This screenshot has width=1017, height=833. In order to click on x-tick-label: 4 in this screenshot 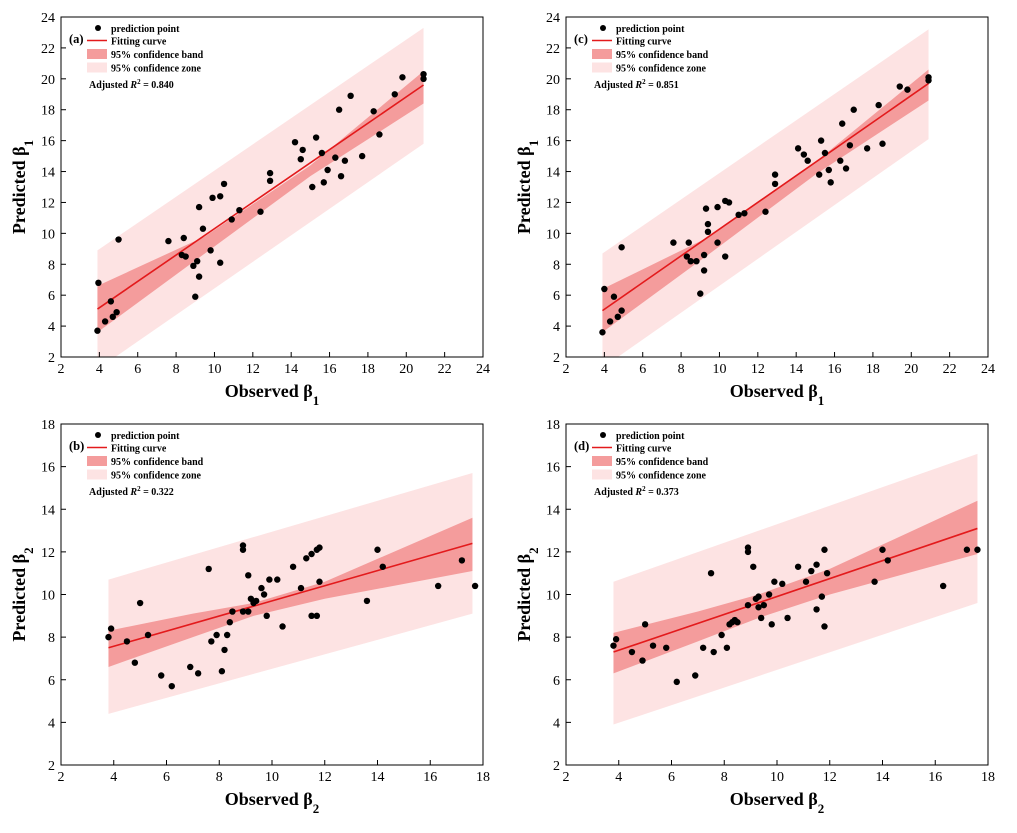, I will do `click(618, 777)`.